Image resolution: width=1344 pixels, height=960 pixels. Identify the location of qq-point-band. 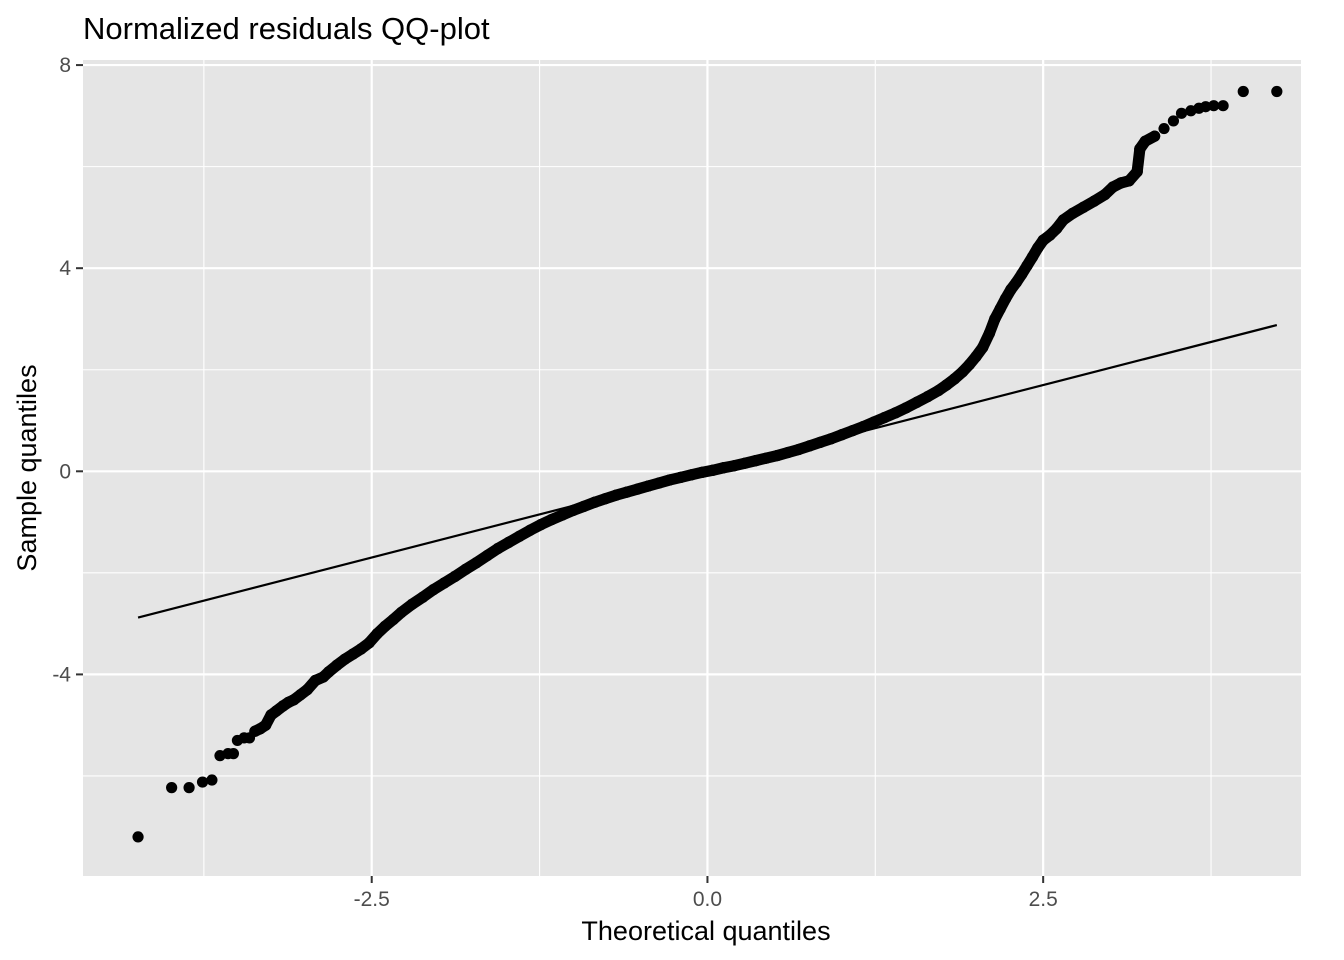
(1150, 138).